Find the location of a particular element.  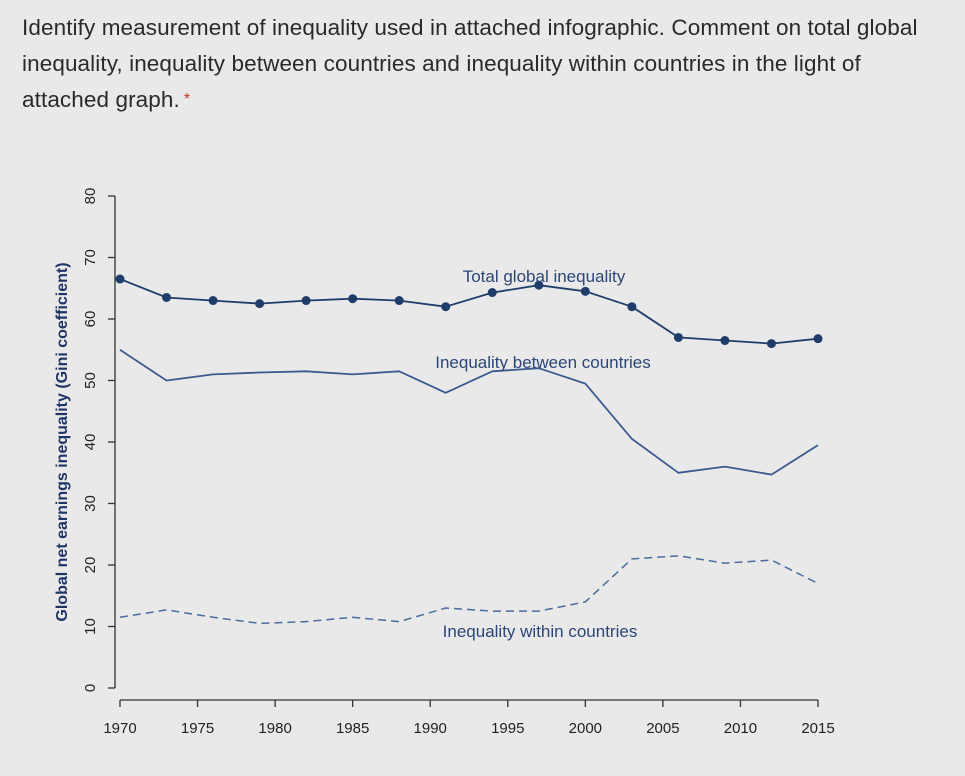

y-tick-label: 10 is located at coordinates (90, 626).